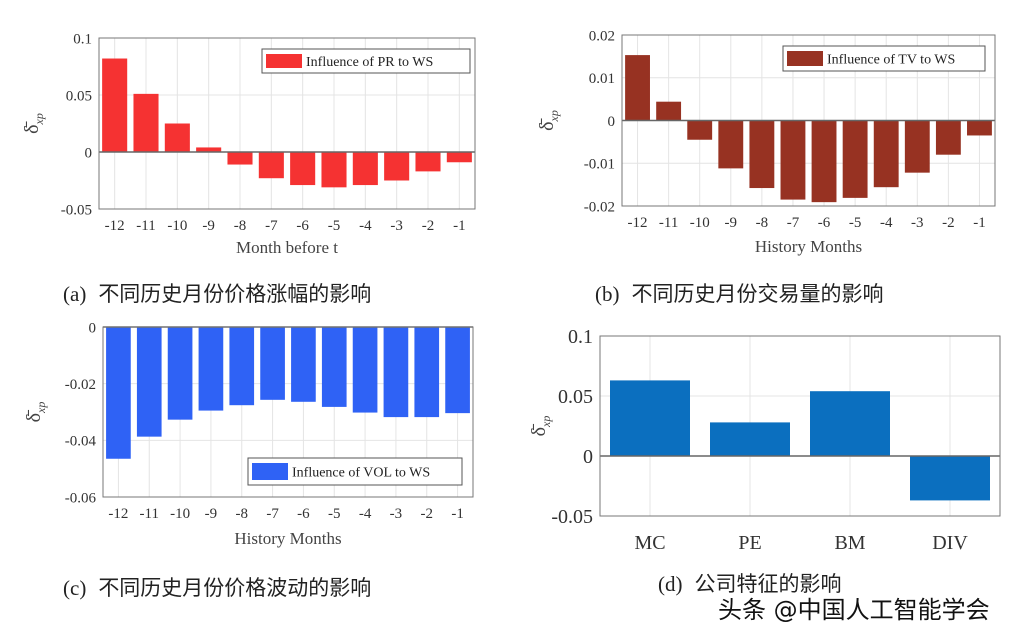 The width and height of the screenshot is (1030, 636). Describe the element at coordinates (575, 397) in the screenshot. I see `y-tick-label: 0.05` at that location.